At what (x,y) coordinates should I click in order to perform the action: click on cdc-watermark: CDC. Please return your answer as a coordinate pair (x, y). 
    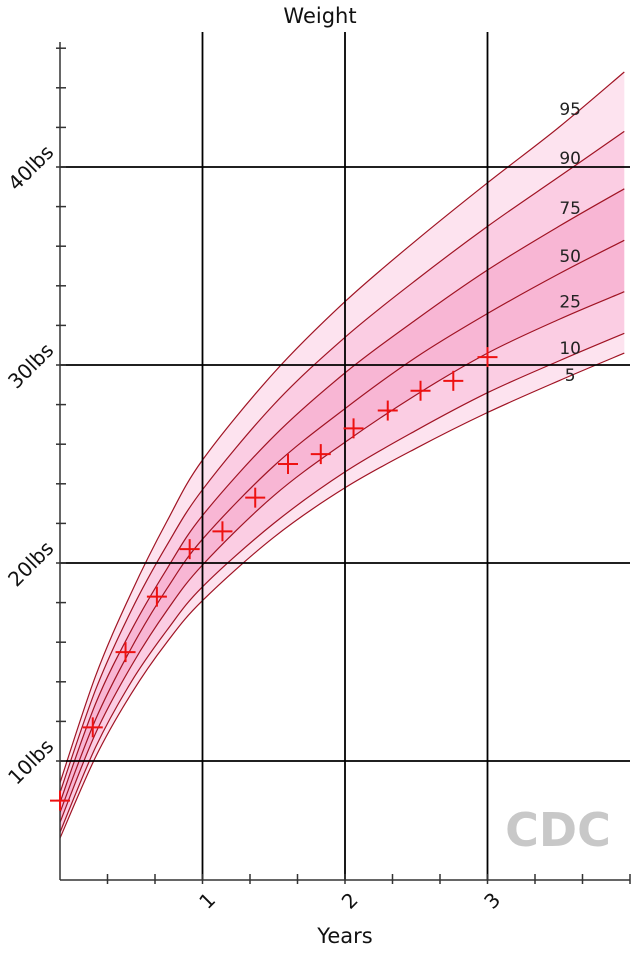
    Looking at the image, I should click on (558, 830).